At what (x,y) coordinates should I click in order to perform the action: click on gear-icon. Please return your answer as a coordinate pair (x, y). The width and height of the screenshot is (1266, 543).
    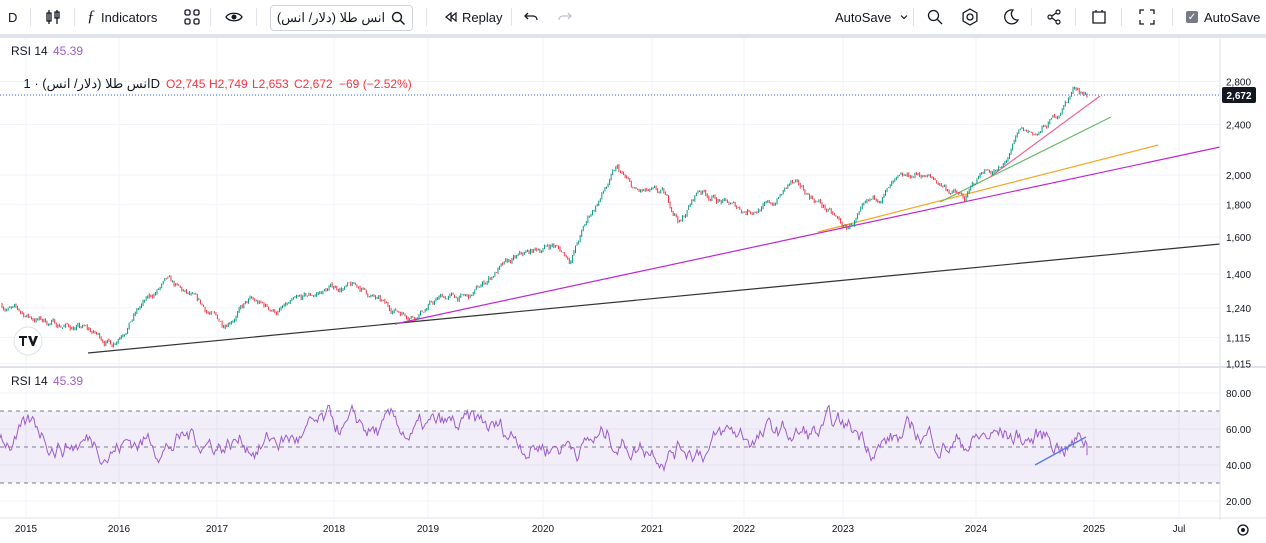
    Looking at the image, I should click on (970, 17).